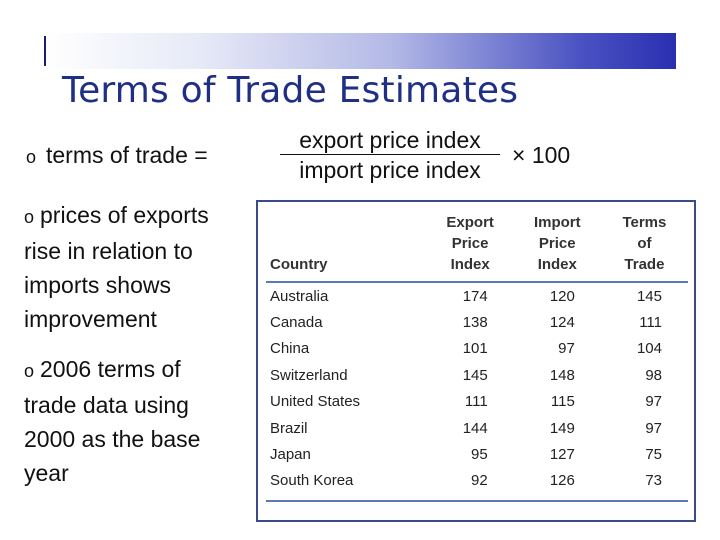  What do you see at coordinates (562, 481) in the screenshot?
I see `cell-import: 126` at bounding box center [562, 481].